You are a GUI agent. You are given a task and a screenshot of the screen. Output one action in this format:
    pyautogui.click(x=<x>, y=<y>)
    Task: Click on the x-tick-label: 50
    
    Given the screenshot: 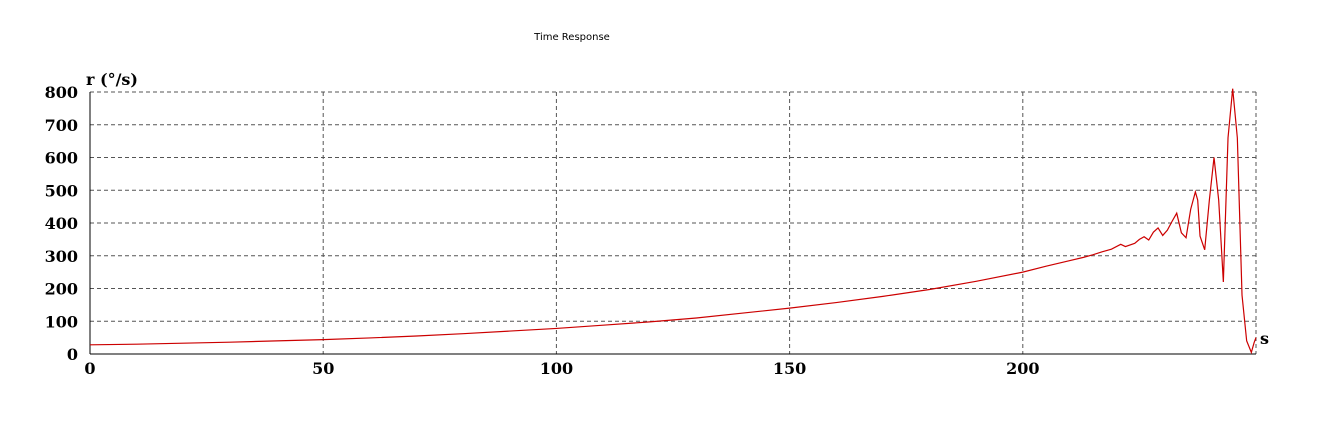 What is the action you would take?
    pyautogui.click(x=323, y=368)
    